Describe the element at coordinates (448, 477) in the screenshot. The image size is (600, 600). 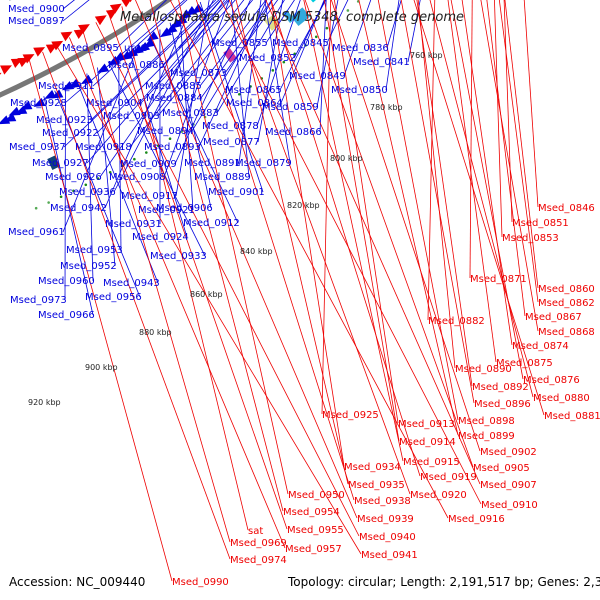
I see `reverse-gene-label: Msed_0919` at that location.